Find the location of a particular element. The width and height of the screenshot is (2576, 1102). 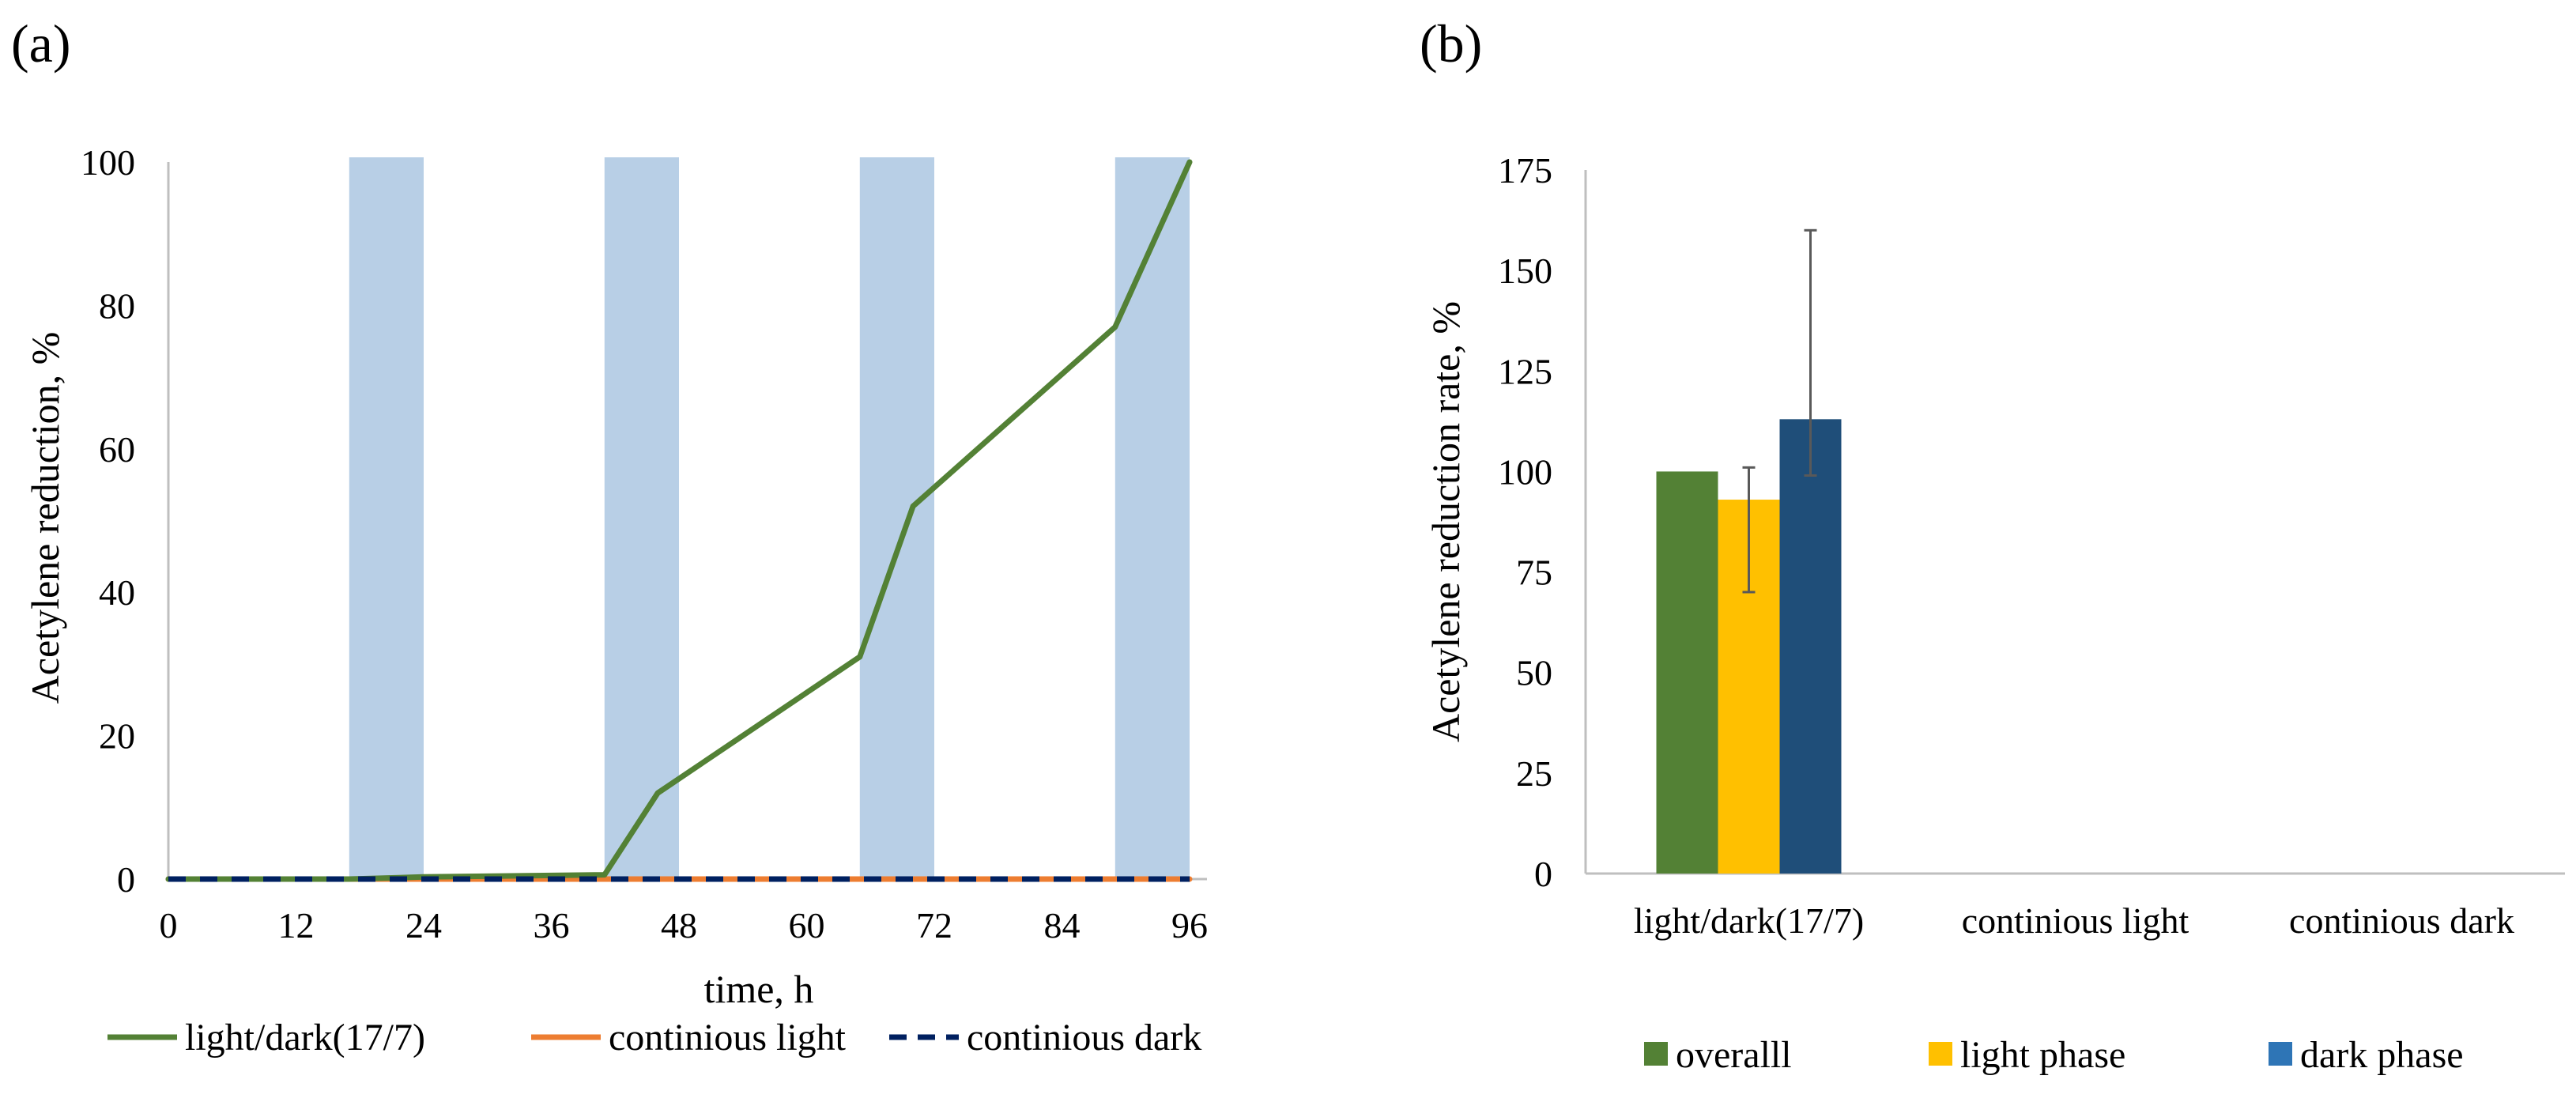

x-category-label: continious dark is located at coordinates (2401, 920).